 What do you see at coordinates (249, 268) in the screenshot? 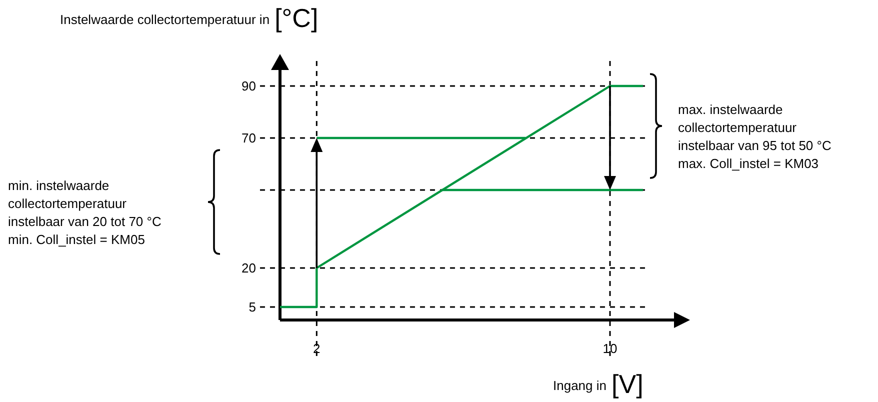
I see `y-tick-label: 20` at bounding box center [249, 268].